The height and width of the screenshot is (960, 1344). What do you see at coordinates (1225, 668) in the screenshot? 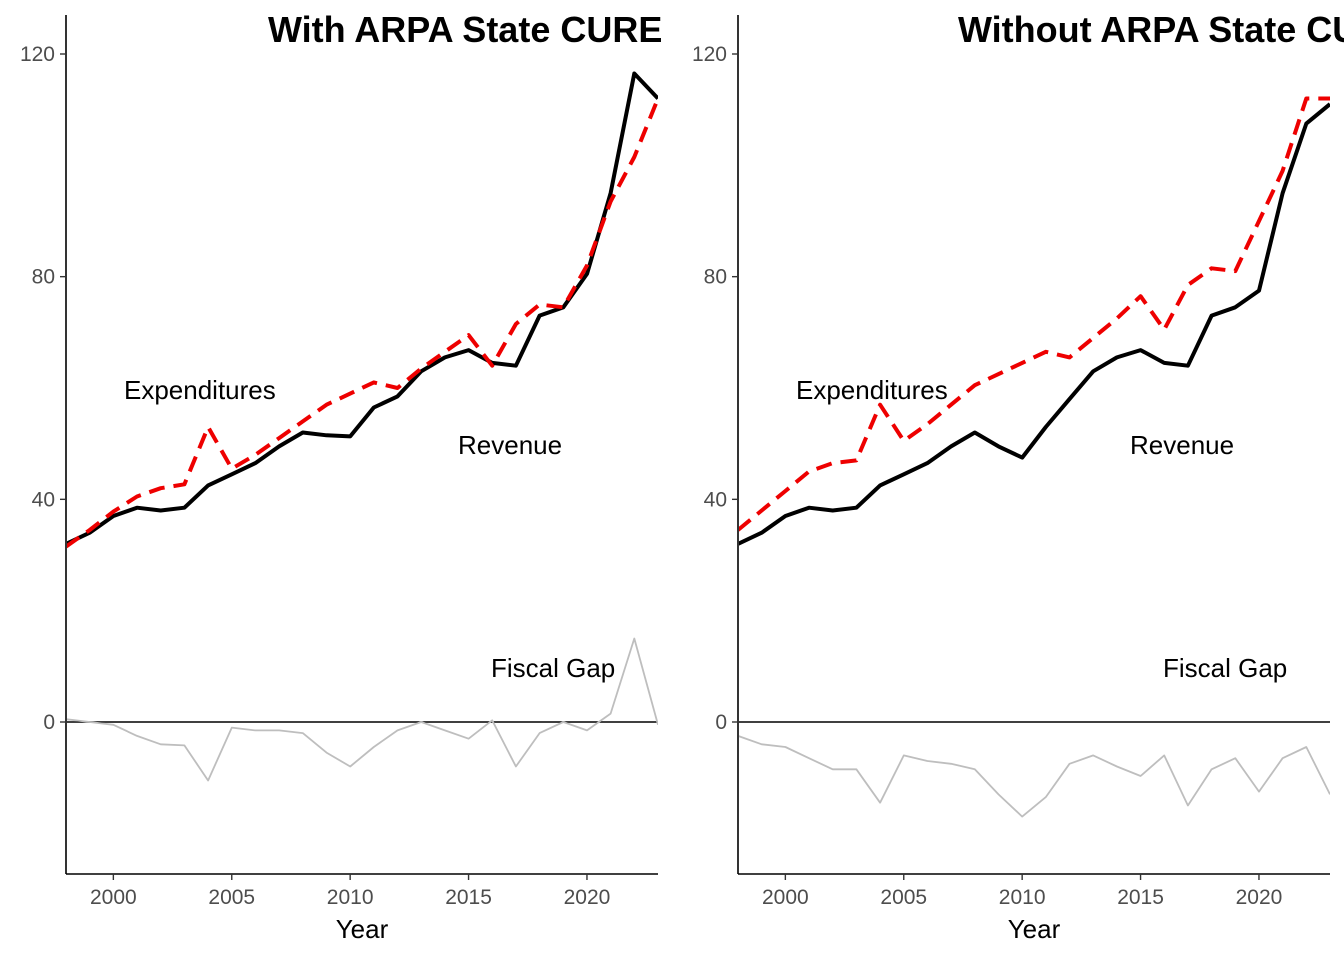
I see `panel-2-fiscal-gap-label: Fiscal Gap` at bounding box center [1225, 668].